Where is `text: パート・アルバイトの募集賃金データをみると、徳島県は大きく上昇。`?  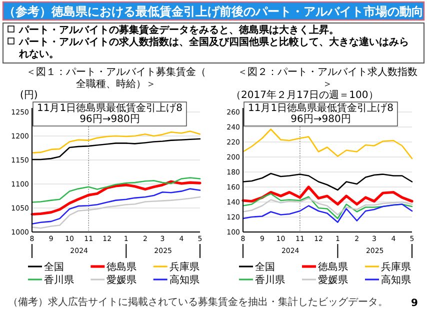 text: パート・アルバイトの募集賃金データをみると、徳島県は大きく上昇。 is located at coordinates (178, 30).